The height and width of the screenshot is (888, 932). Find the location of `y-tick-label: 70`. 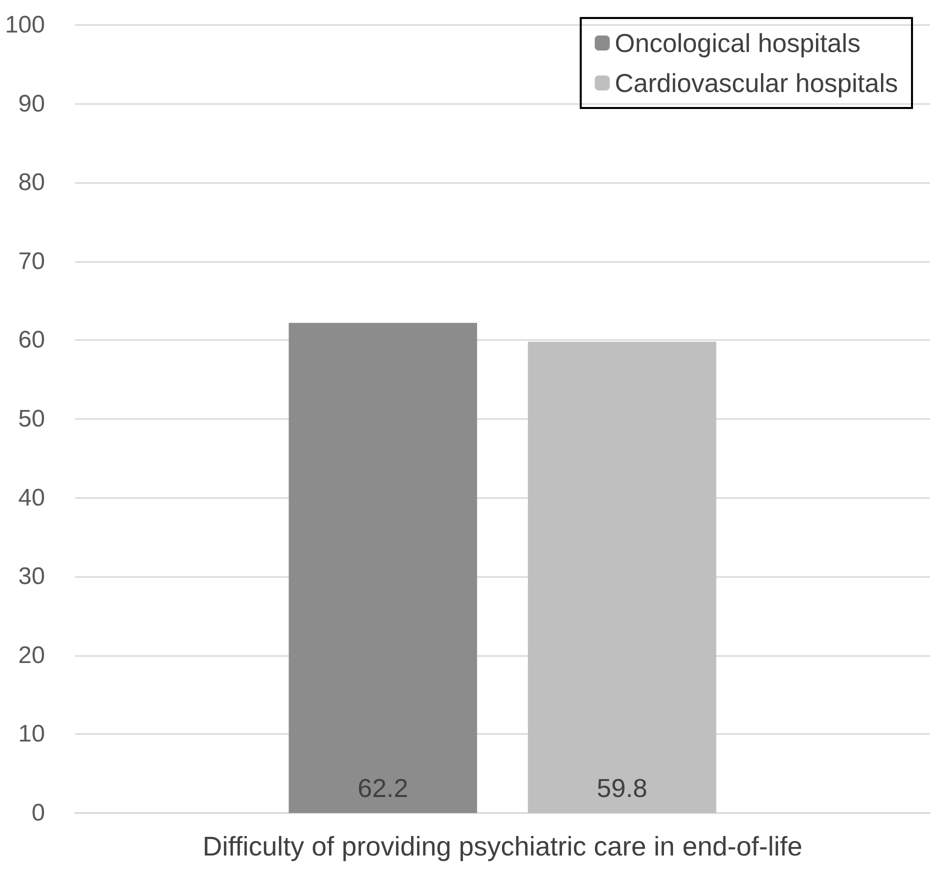

y-tick-label: 70 is located at coordinates (31, 261).